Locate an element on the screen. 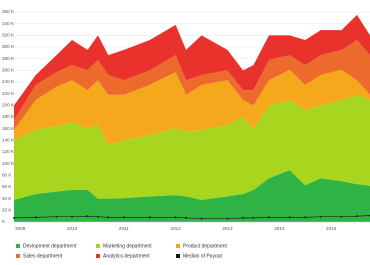 The width and height of the screenshot is (370, 265). y-tick-label: 340 K is located at coordinates (8, 23).